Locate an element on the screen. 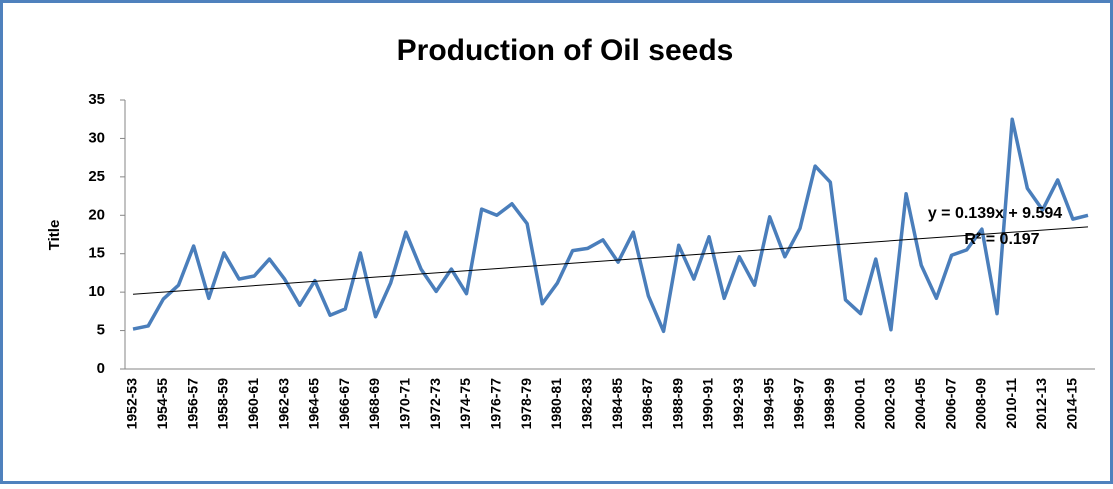 The width and height of the screenshot is (1113, 489). x-tick-label: 1952-53 is located at coordinates (132, 404).